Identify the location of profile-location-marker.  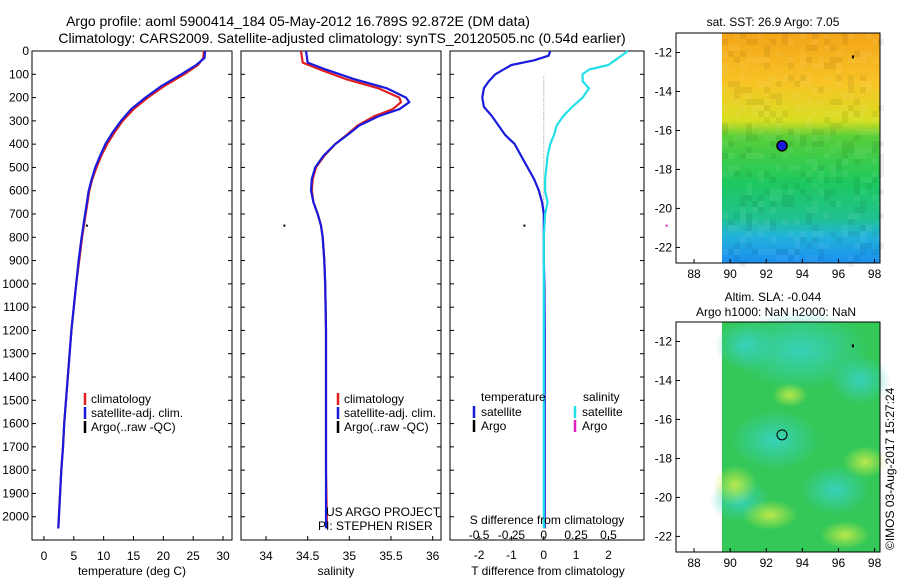
(782, 146).